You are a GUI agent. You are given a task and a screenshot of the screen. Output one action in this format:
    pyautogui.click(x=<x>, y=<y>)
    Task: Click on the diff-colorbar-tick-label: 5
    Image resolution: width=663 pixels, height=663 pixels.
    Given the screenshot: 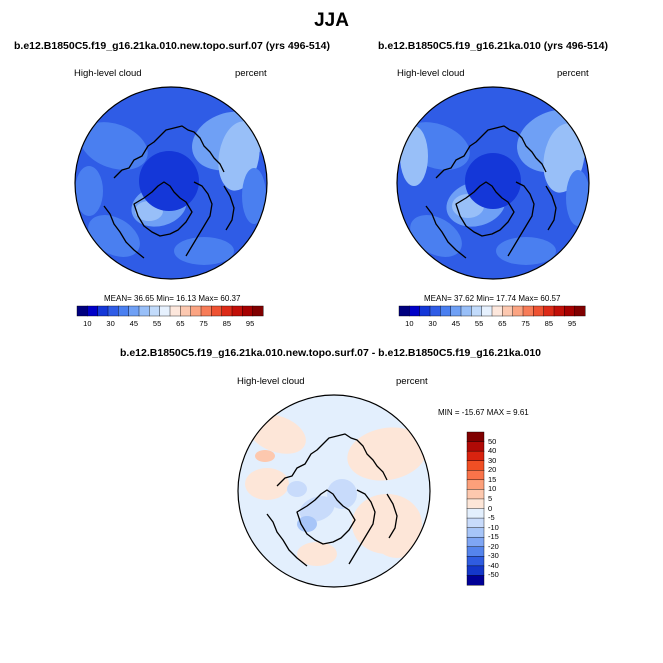 What is the action you would take?
    pyautogui.click(x=490, y=498)
    